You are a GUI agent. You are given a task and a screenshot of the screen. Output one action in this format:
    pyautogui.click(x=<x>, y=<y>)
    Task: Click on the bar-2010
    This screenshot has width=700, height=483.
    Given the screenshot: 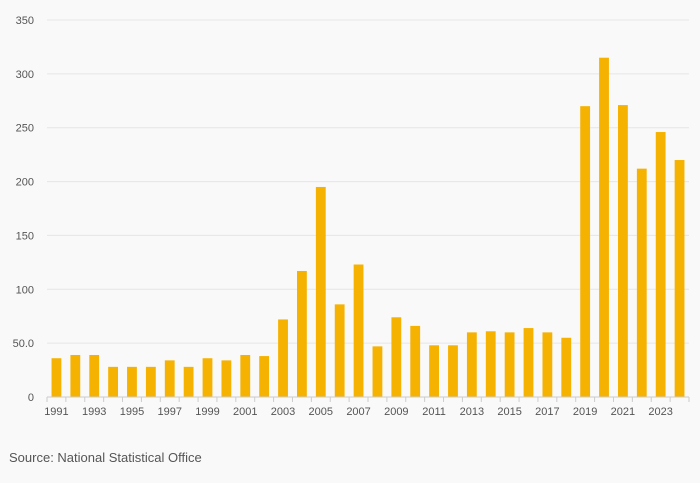 What is the action you would take?
    pyautogui.click(x=415, y=361)
    